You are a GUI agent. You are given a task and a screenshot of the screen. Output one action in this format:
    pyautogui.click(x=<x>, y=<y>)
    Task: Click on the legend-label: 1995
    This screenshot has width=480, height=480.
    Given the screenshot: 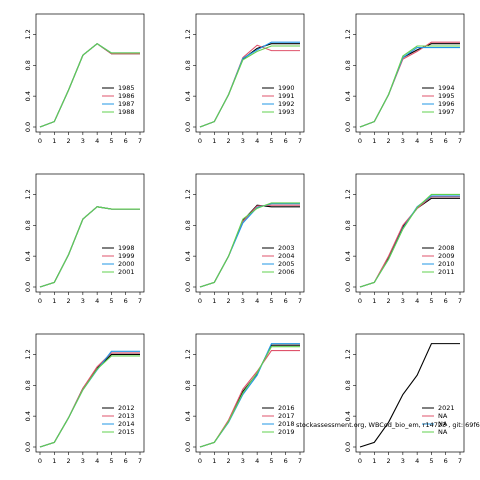 What is the action you would take?
    pyautogui.click(x=446, y=96)
    